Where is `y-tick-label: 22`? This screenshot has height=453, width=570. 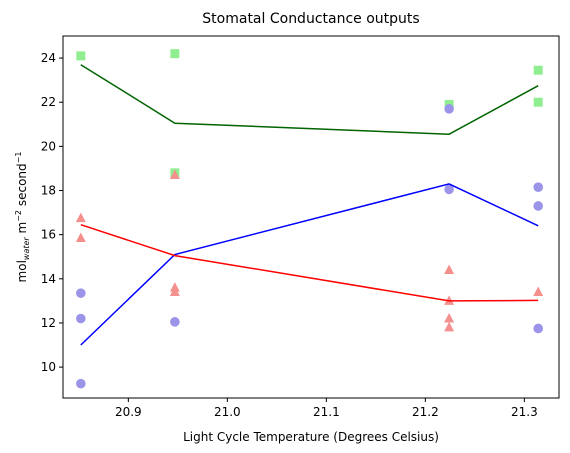
y-tick-label: 22 is located at coordinates (48, 102).